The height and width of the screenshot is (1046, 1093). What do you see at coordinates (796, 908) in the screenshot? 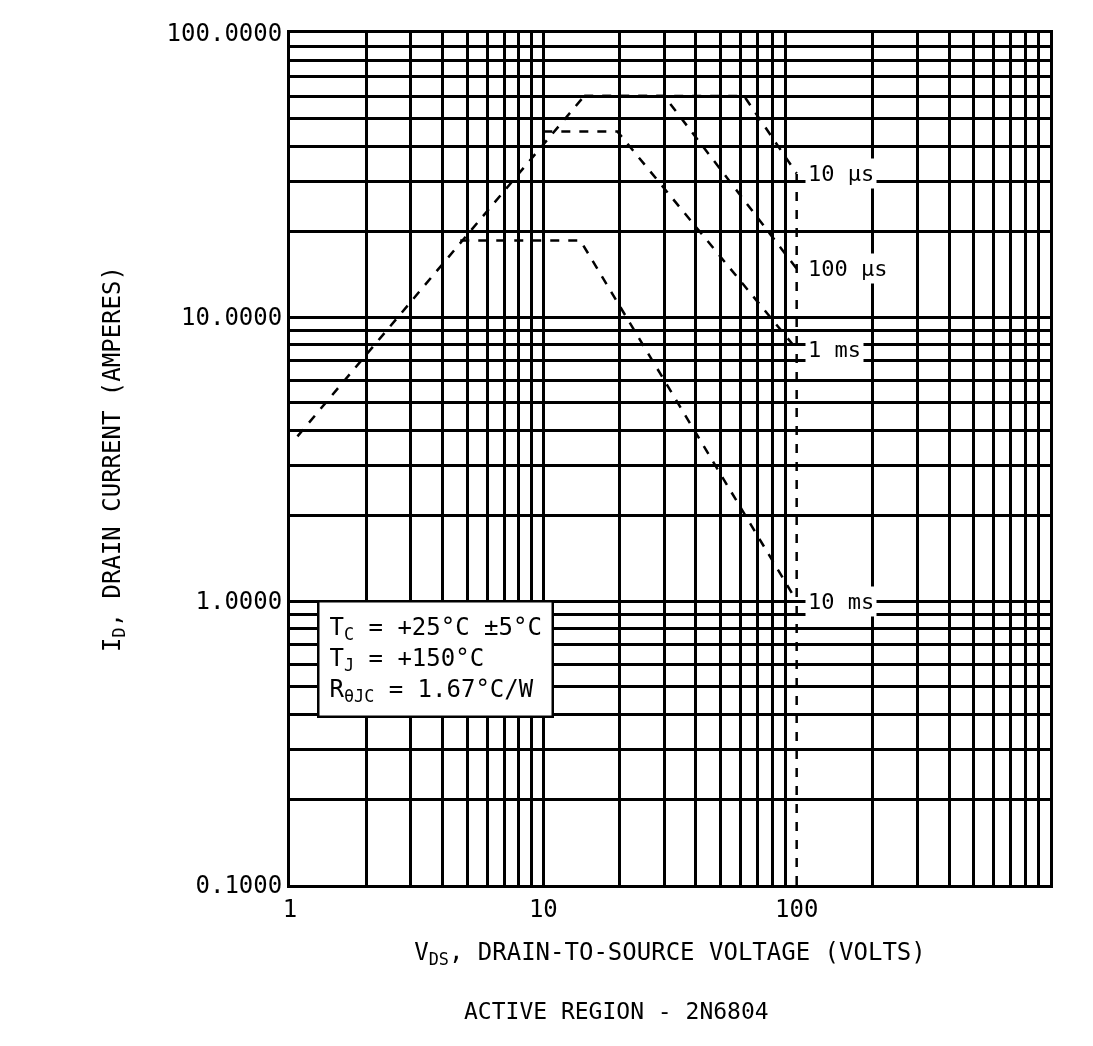
I see `x-tick-label: 100` at bounding box center [796, 908].